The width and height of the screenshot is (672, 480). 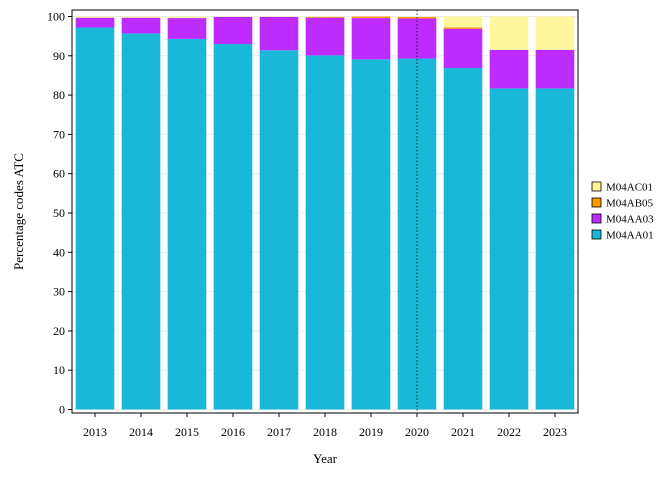 I want to click on bar-M04AA03-2018, so click(x=325, y=36).